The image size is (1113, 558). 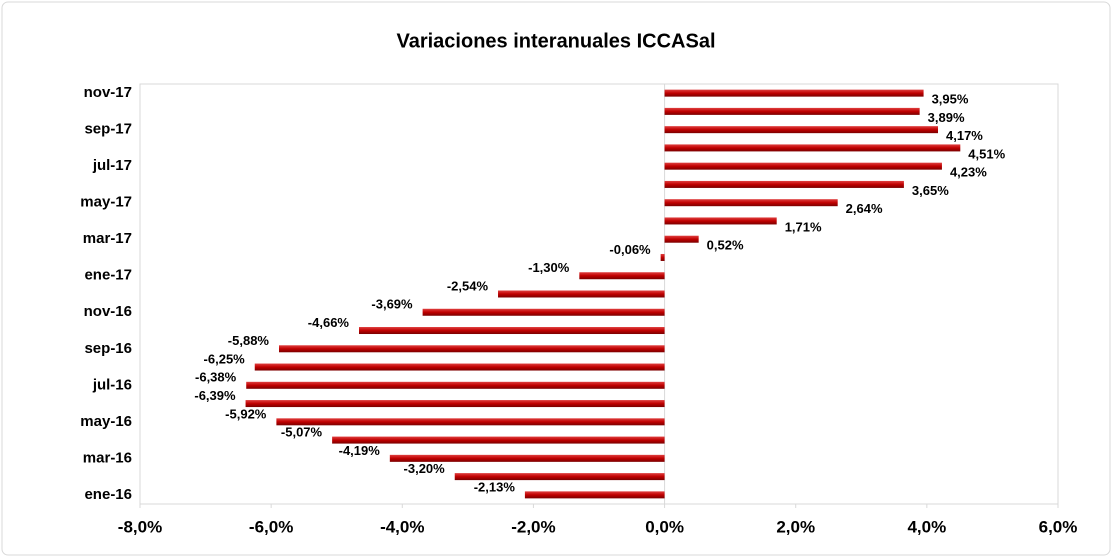 I want to click on y-tick-label: sep-17, so click(x=108, y=129).